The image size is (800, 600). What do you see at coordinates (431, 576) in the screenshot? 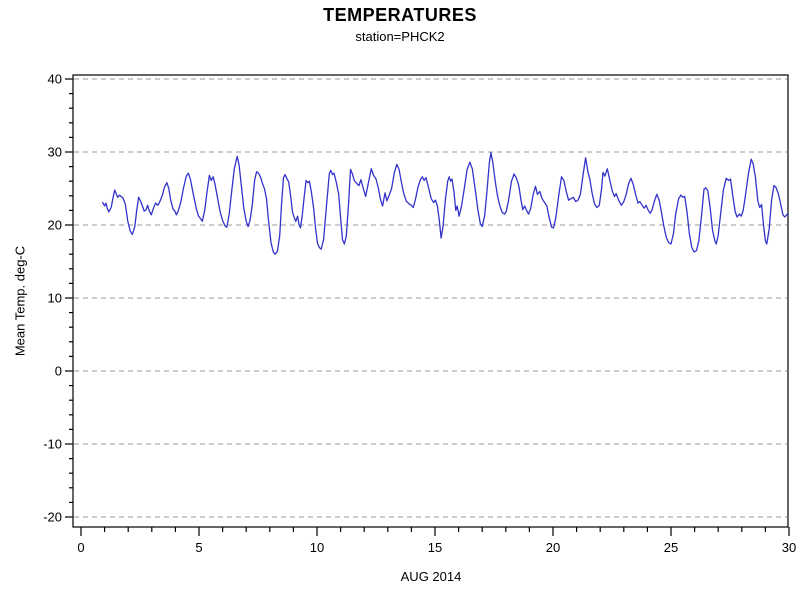
I see `x-axis-label: AUG 2014` at bounding box center [431, 576].